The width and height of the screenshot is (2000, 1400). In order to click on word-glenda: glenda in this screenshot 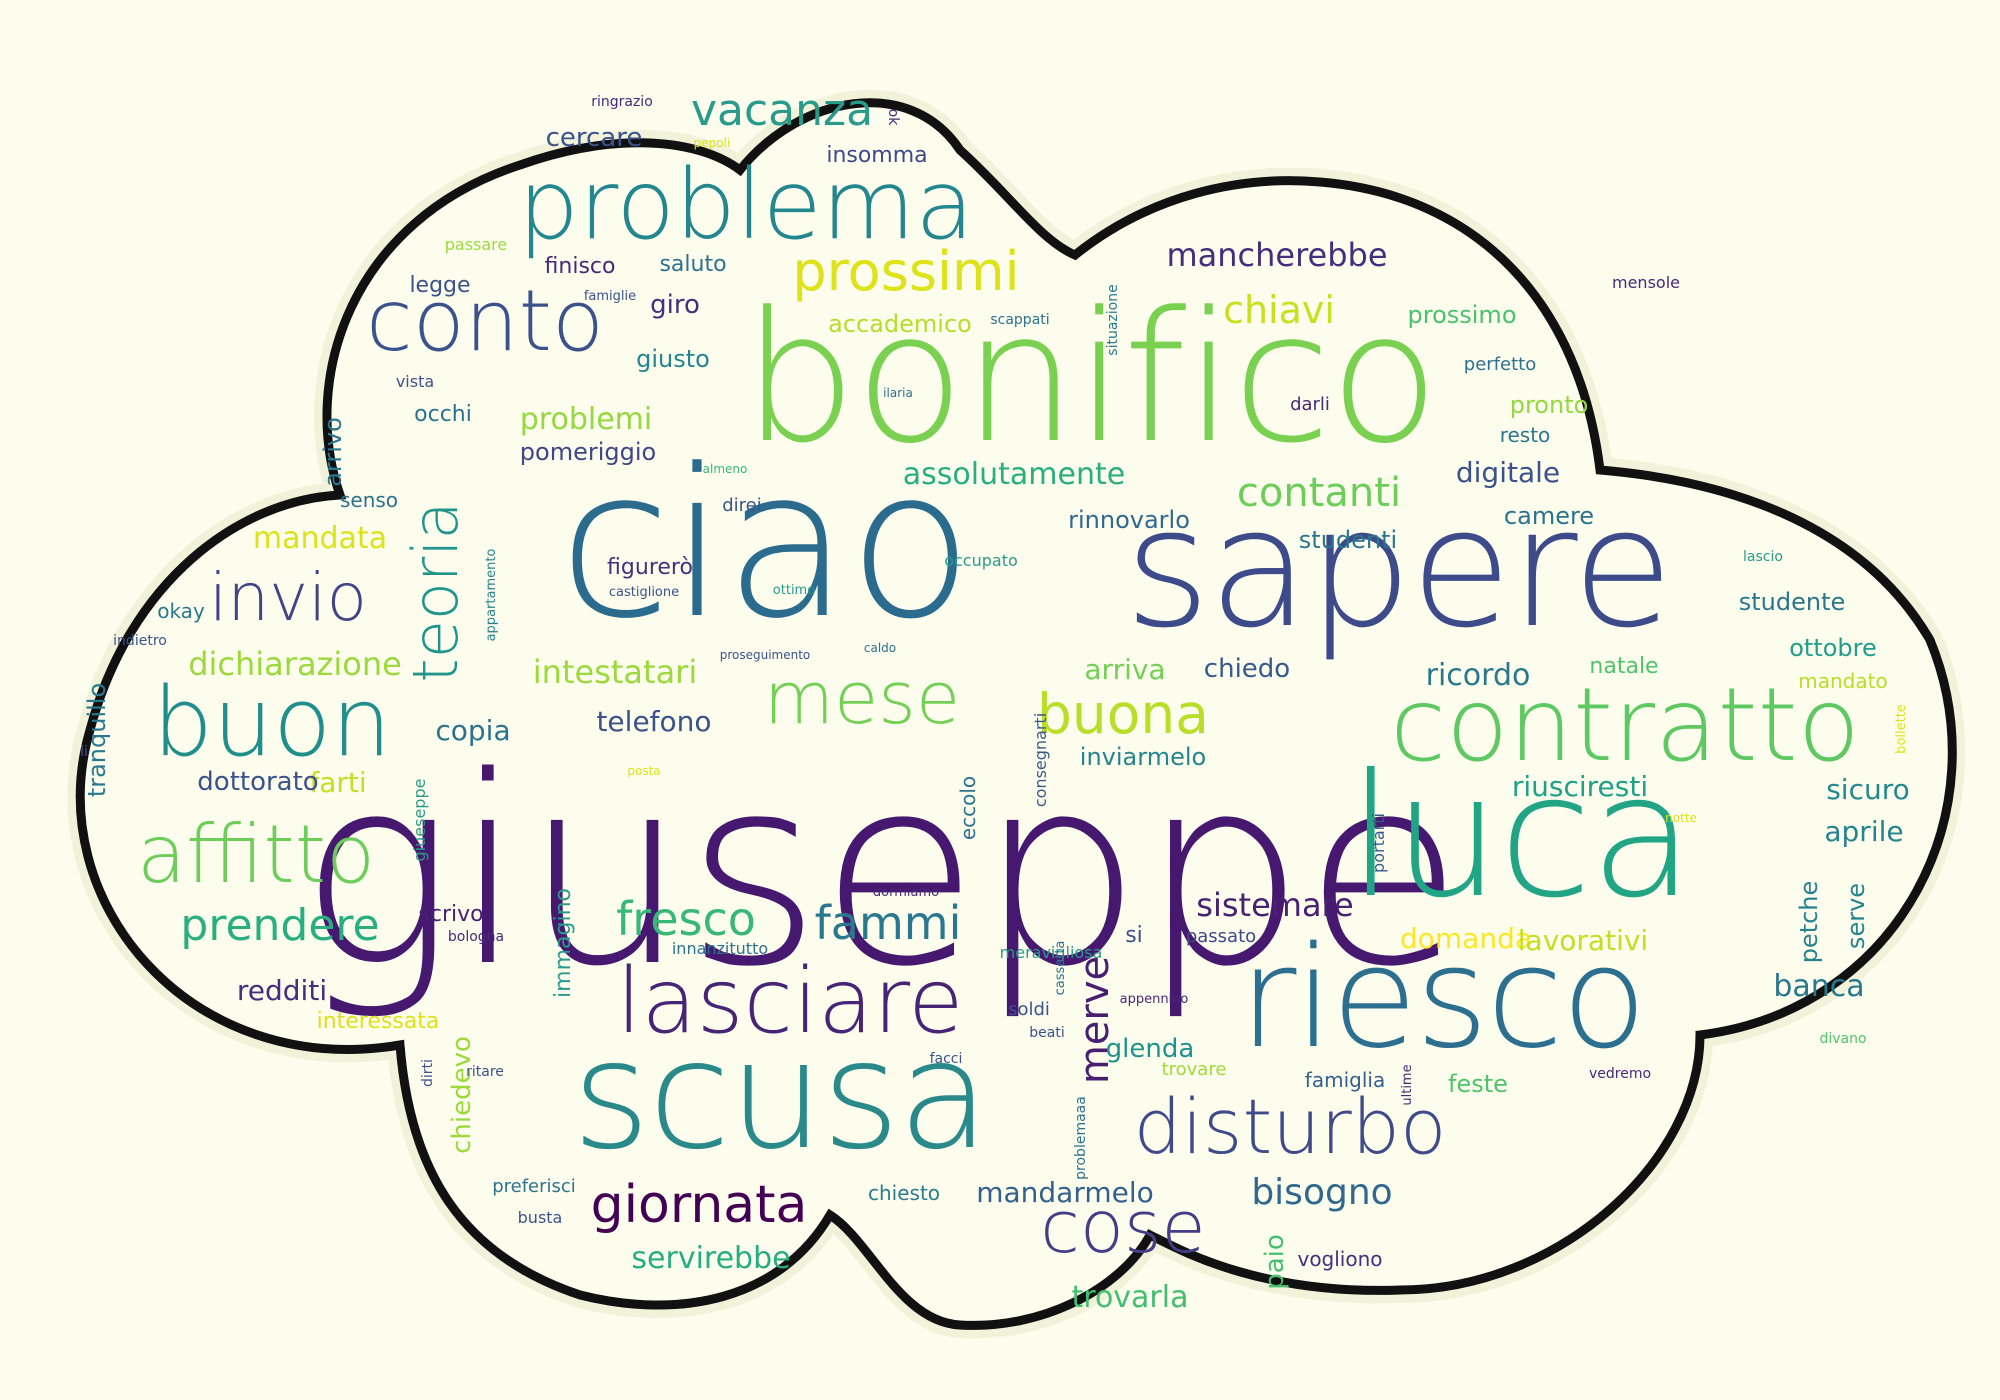, I will do `click(1150, 1049)`.